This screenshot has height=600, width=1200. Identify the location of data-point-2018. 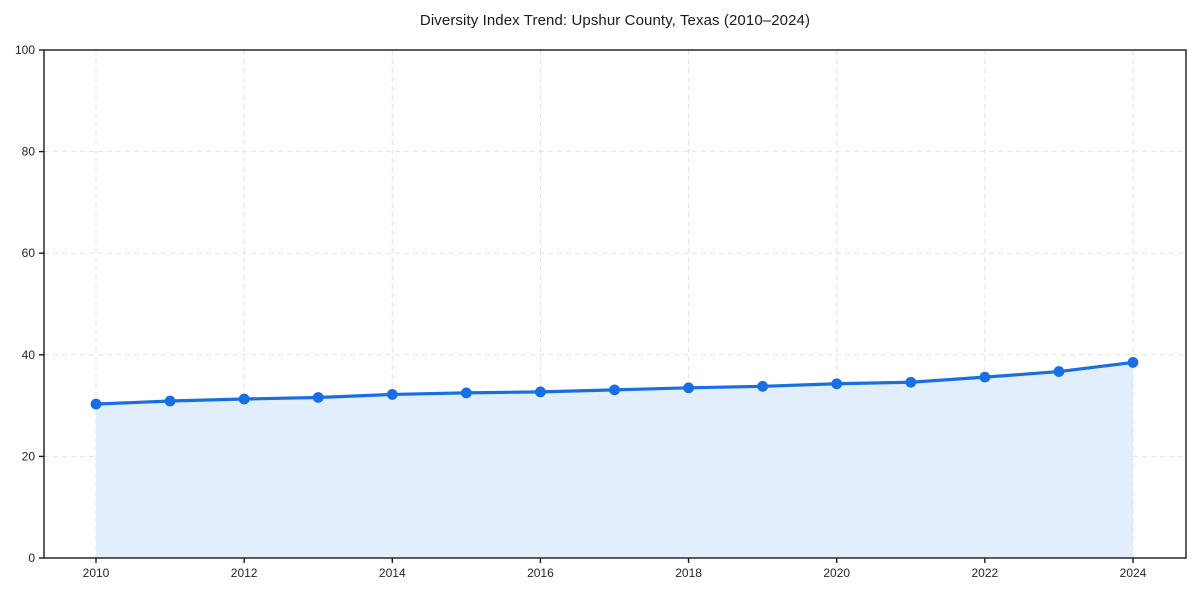
(688, 388).